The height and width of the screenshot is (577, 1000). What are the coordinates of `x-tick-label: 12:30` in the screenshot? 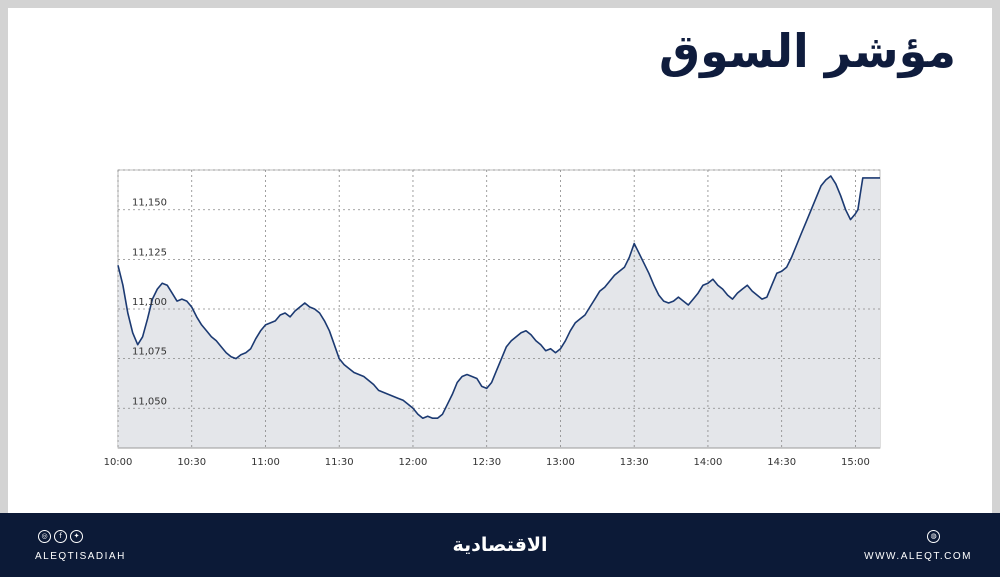 It's located at (486, 462).